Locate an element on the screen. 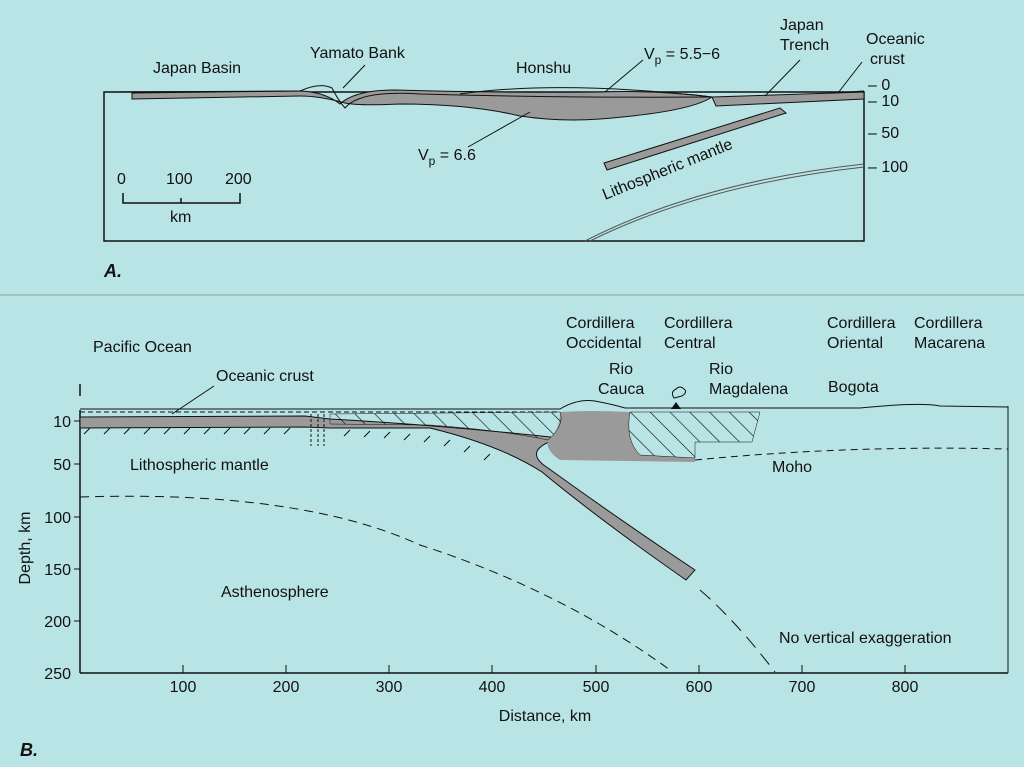 The width and height of the screenshot is (1024, 767). label-oceanic: Oceanic is located at coordinates (895, 39).